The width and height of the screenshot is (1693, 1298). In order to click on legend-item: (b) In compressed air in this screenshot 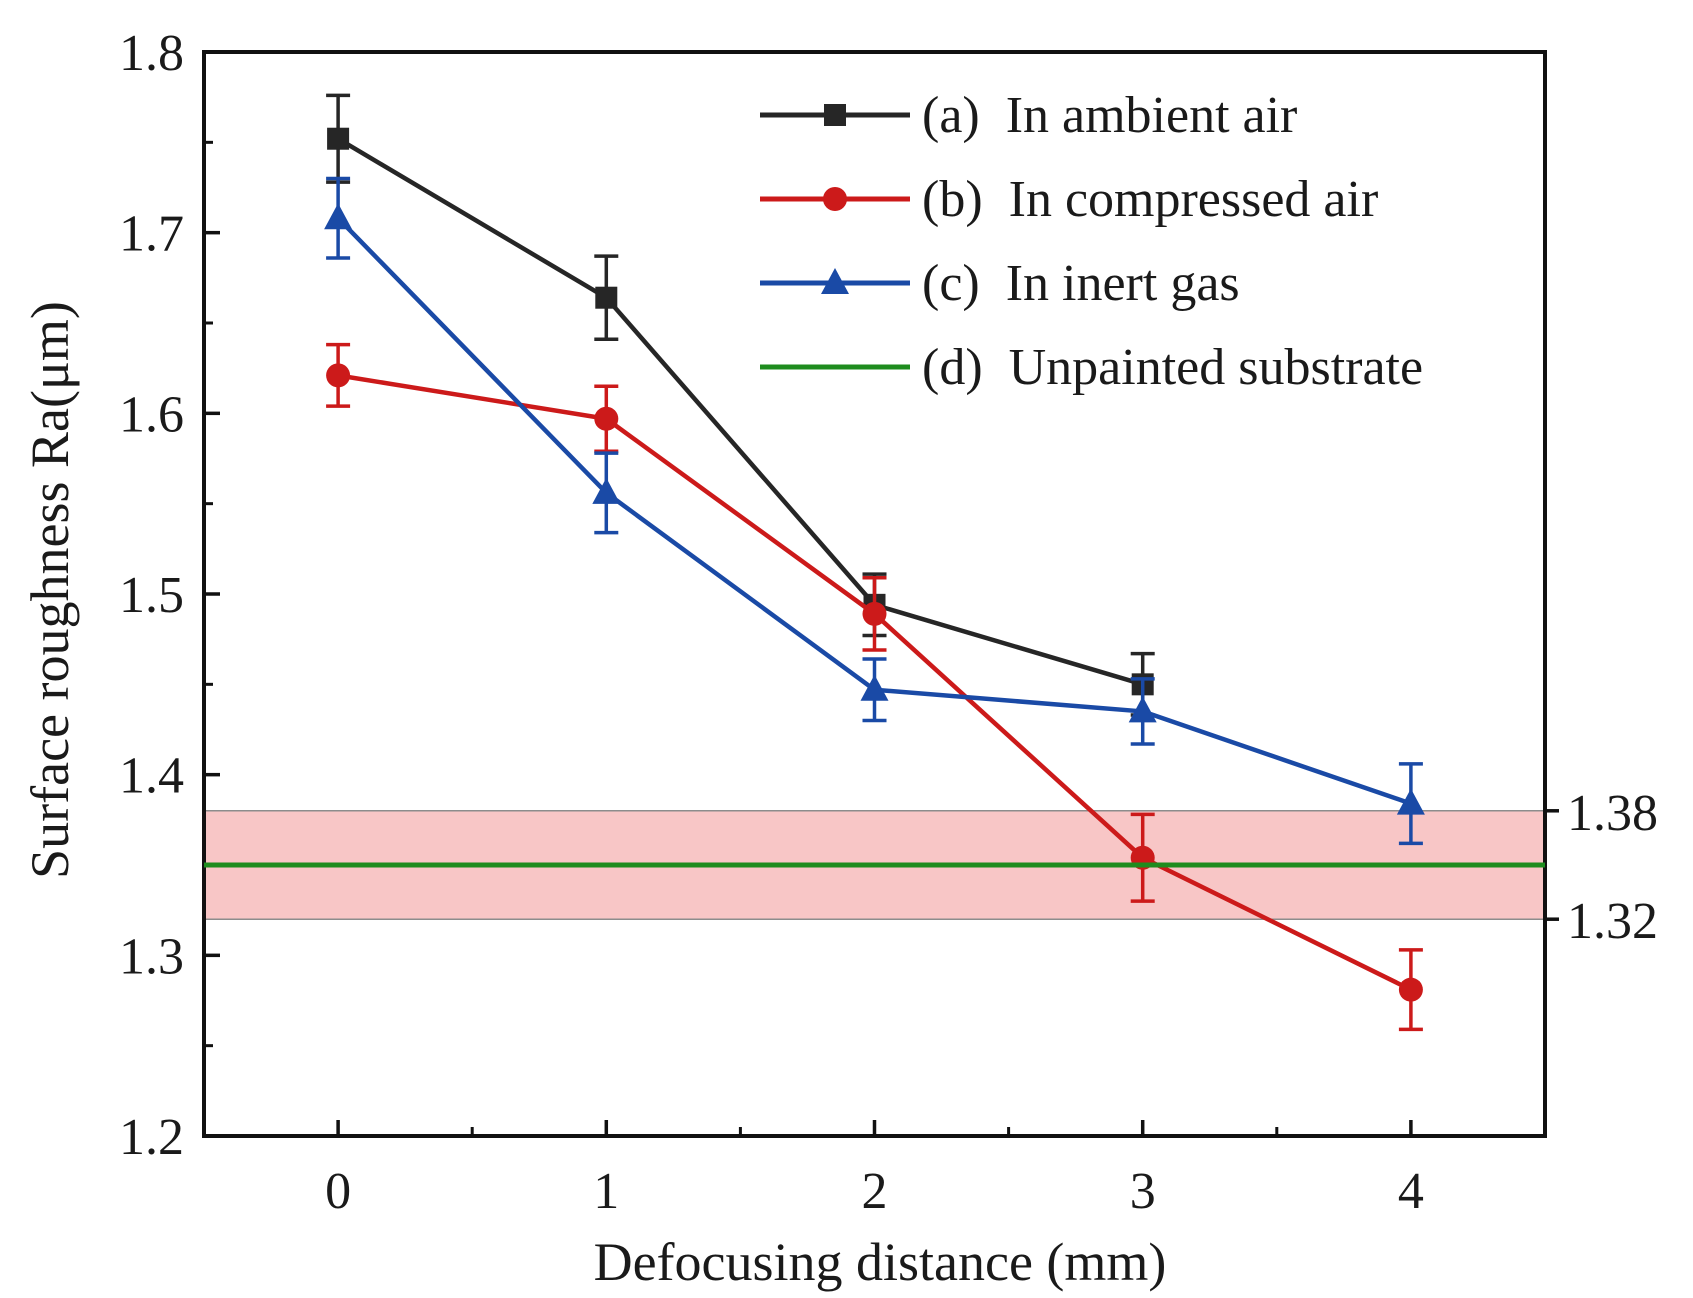, I will do `click(1069, 199)`.